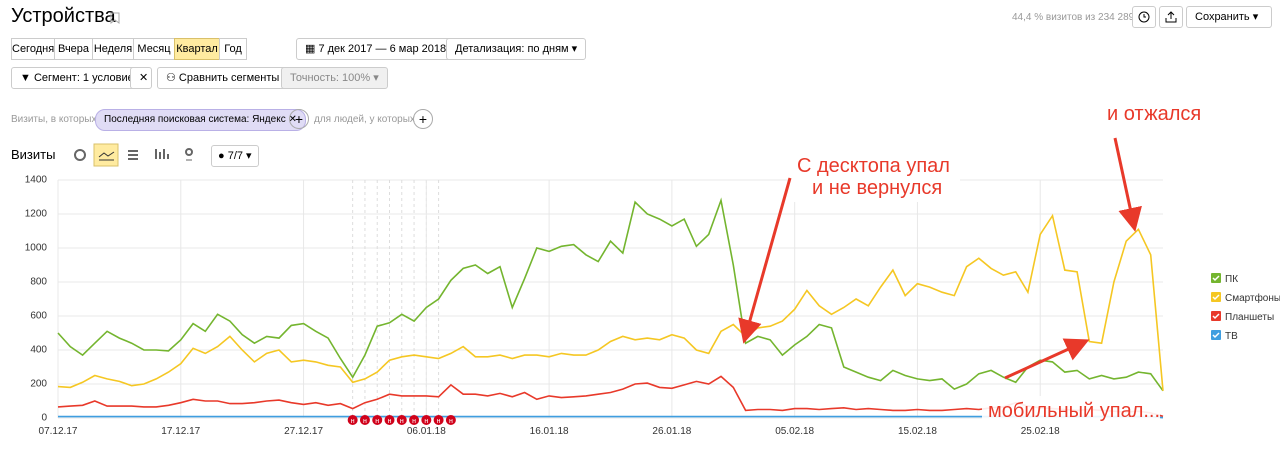 Image resolution: width=1280 pixels, height=450 pixels. I want to click on clock-icon, so click(1144, 17).